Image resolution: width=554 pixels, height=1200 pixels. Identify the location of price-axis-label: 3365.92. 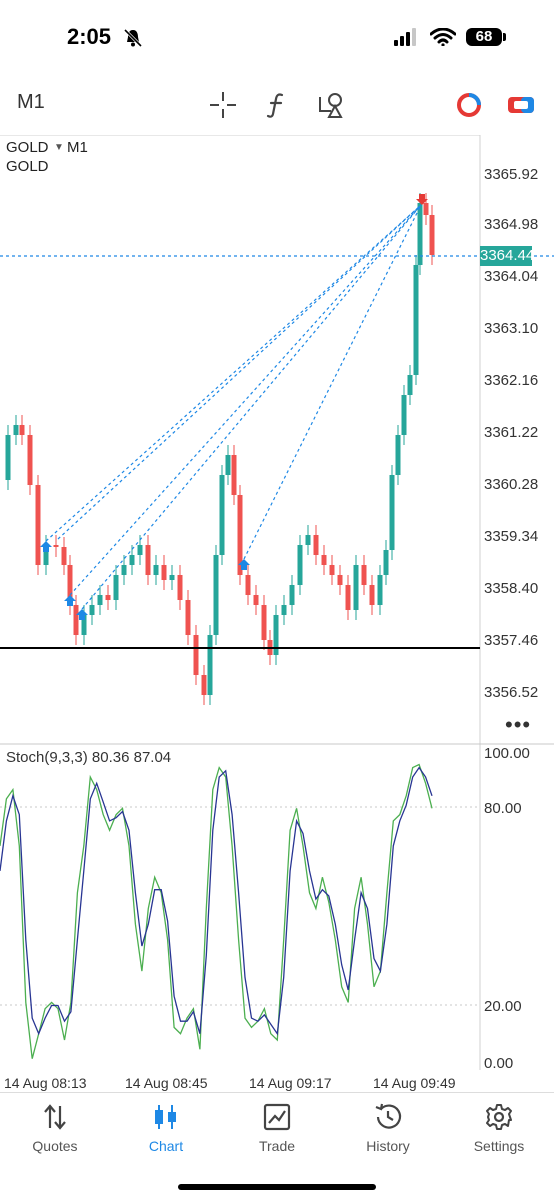
(511, 174).